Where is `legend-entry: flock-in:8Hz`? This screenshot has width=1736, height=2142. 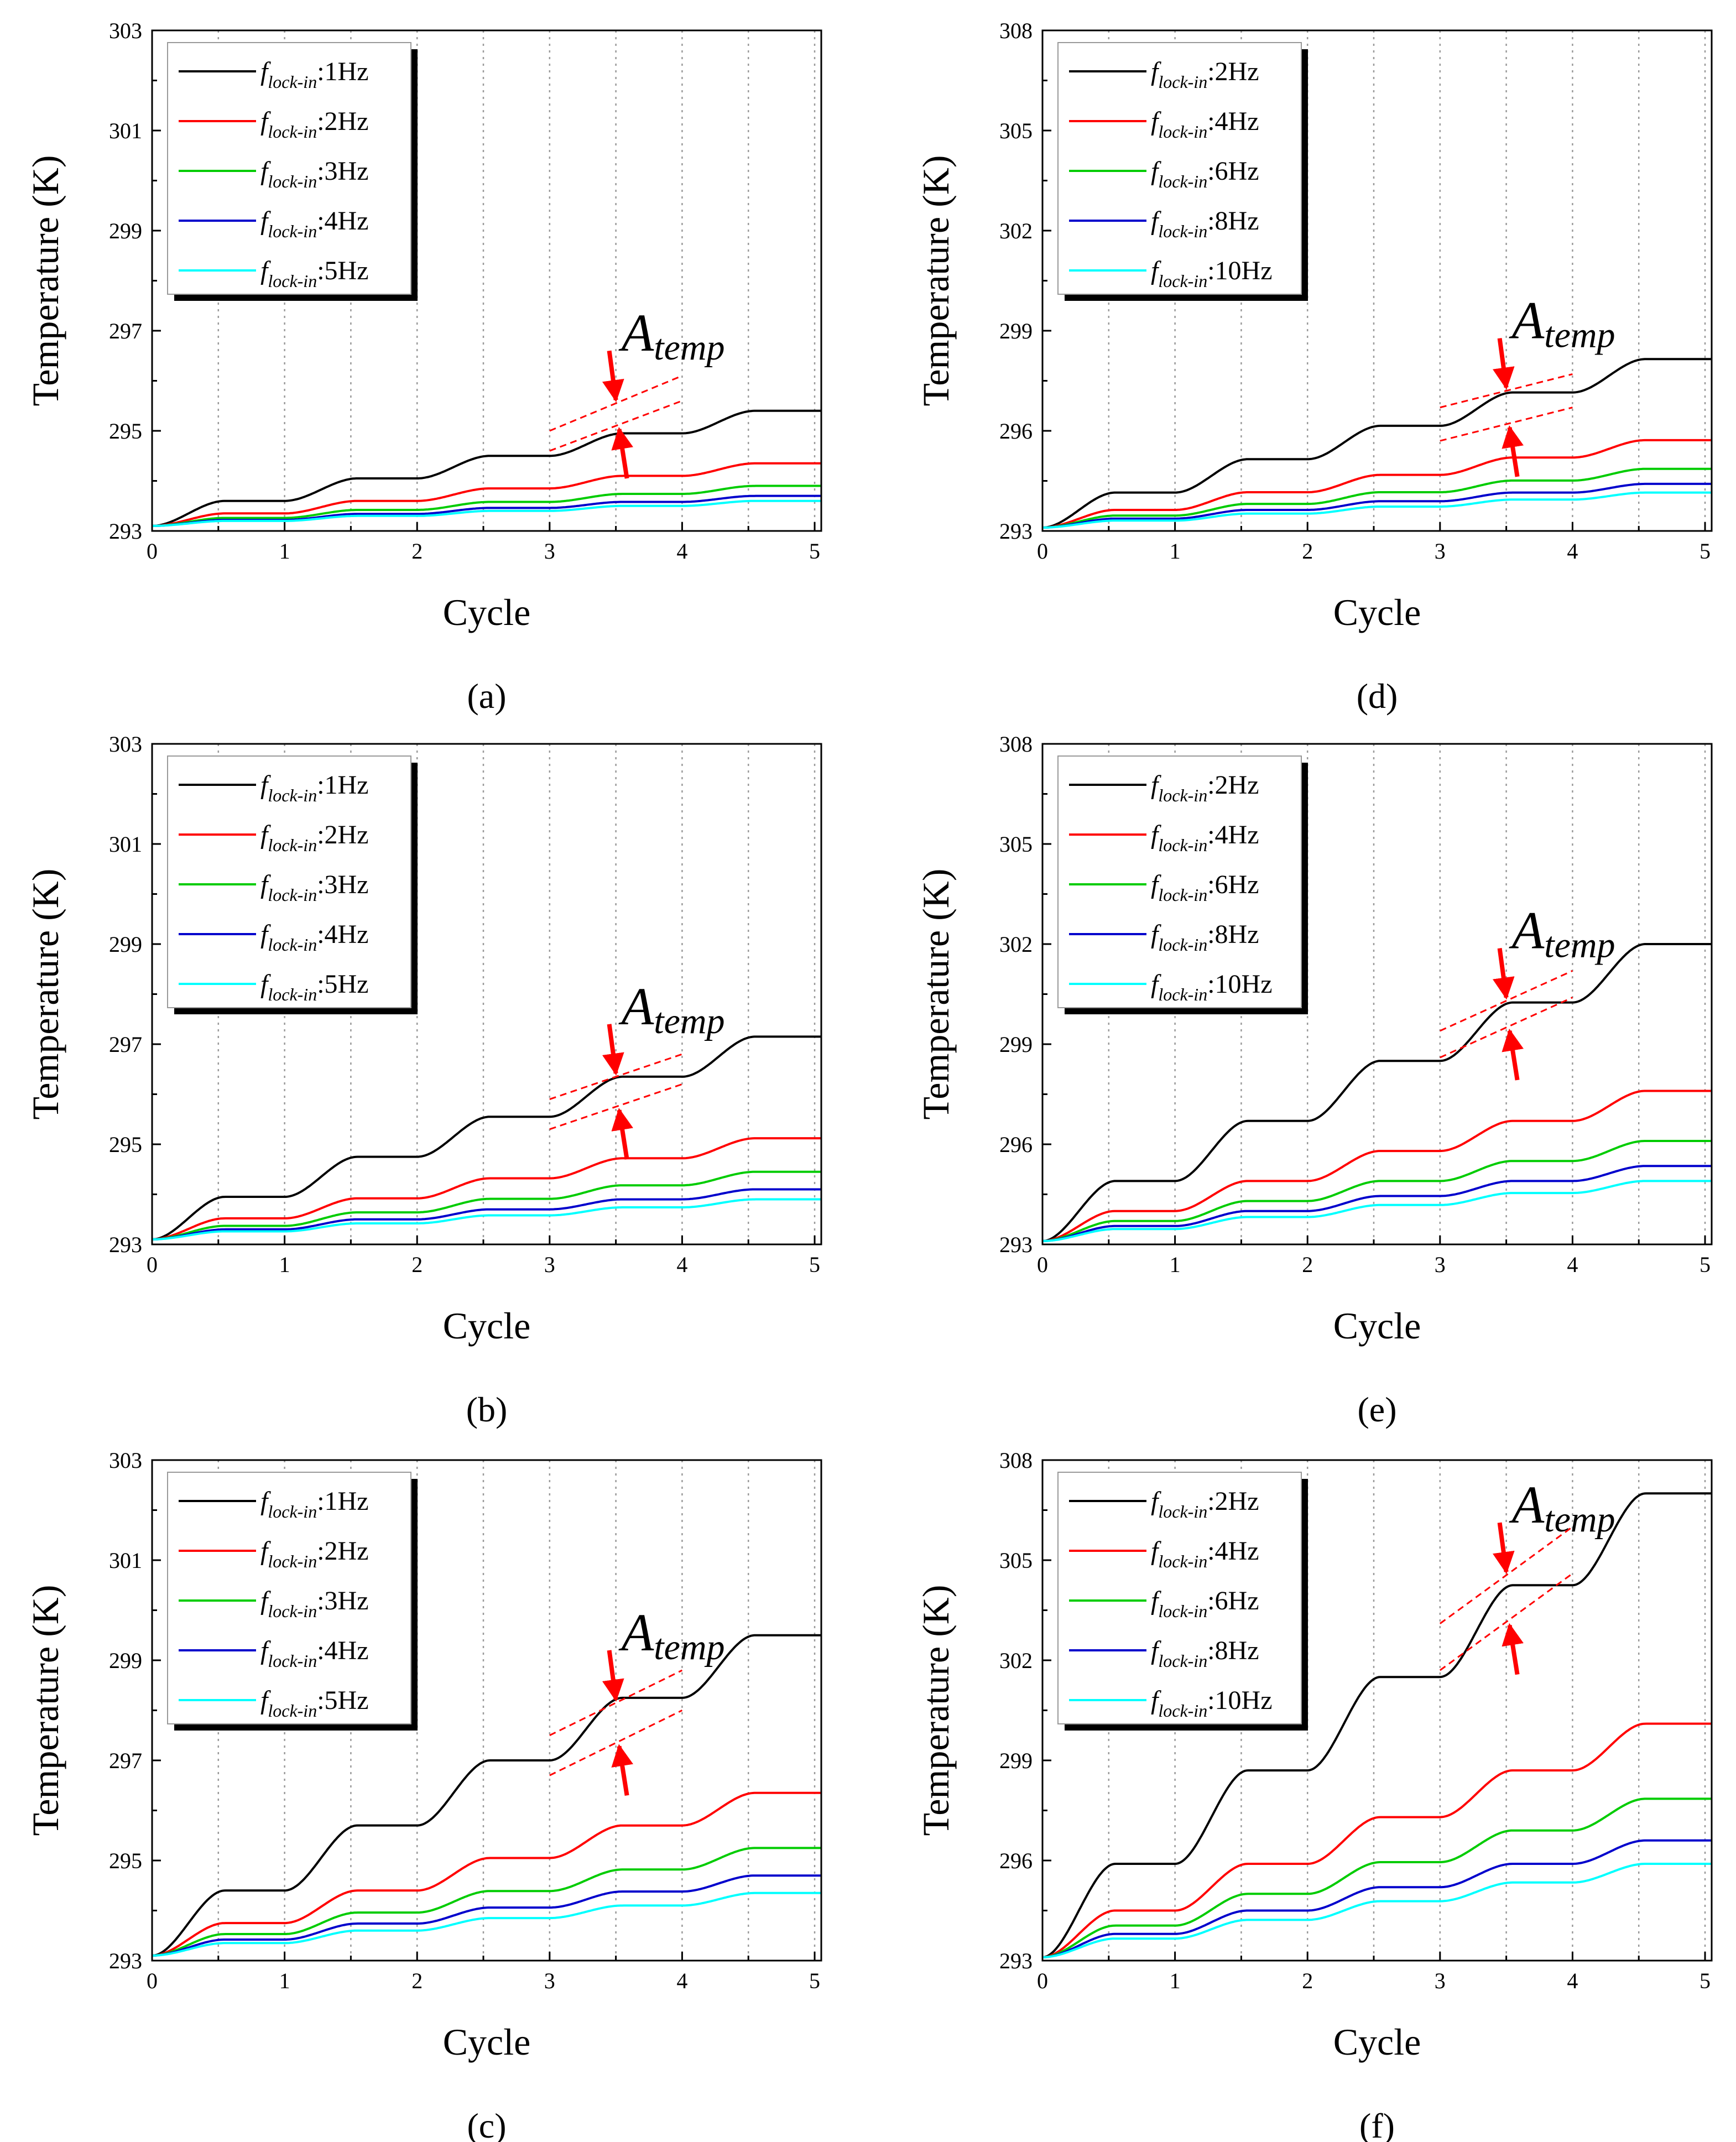
legend-entry: flock-in:8Hz is located at coordinates (1205, 223).